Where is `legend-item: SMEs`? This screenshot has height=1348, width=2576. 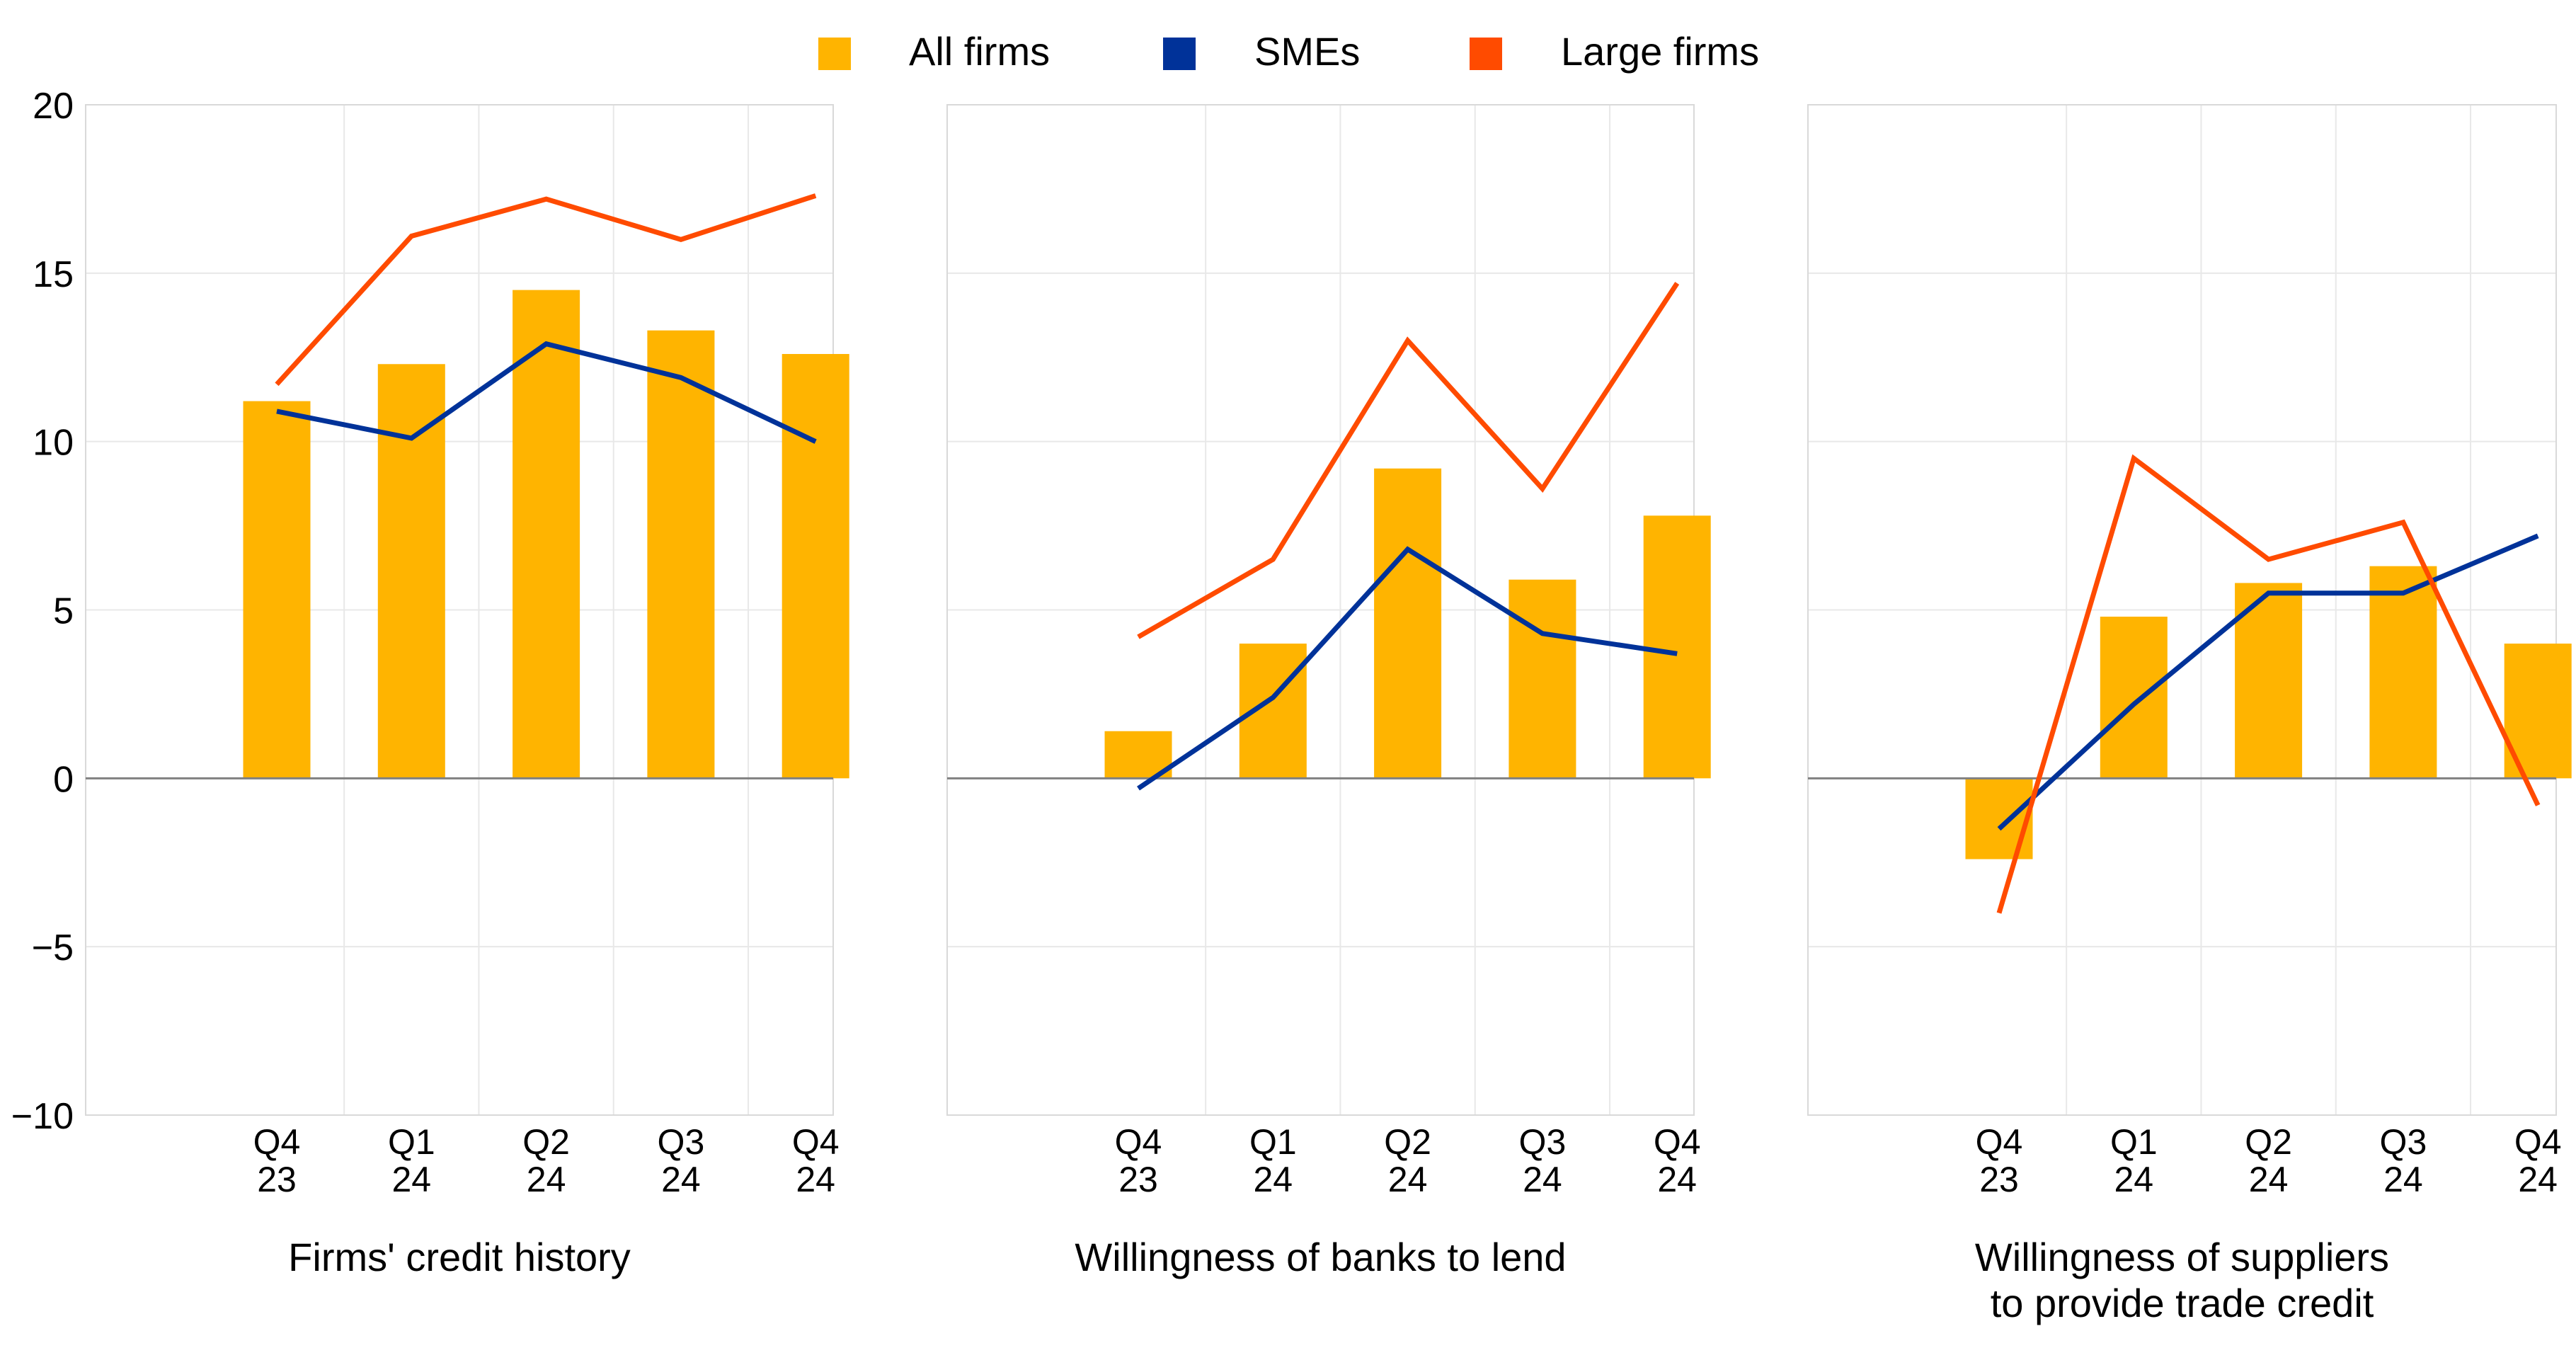 legend-item: SMEs is located at coordinates (1261, 52).